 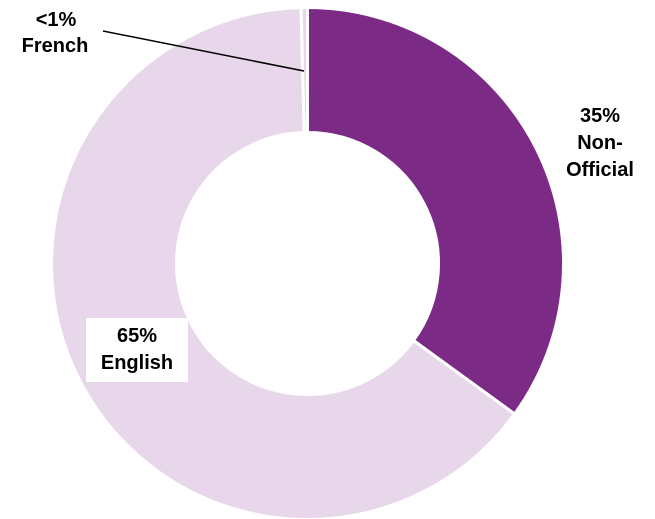 What do you see at coordinates (600, 116) in the screenshot?
I see `nonofficial-pct-label: 35%` at bounding box center [600, 116].